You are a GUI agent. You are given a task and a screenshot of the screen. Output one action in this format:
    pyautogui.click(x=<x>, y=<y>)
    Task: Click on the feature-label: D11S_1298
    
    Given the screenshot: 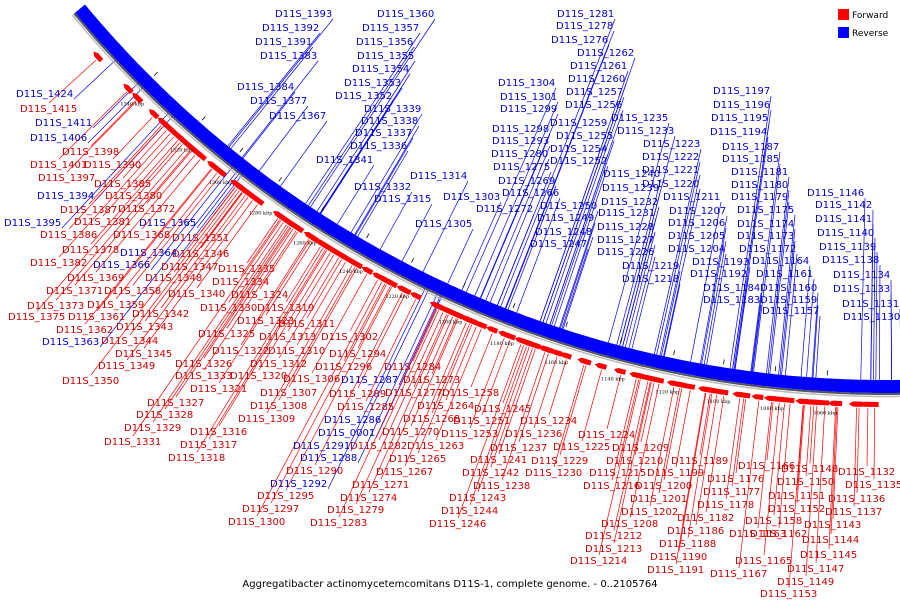 What is the action you would take?
    pyautogui.click(x=520, y=129)
    